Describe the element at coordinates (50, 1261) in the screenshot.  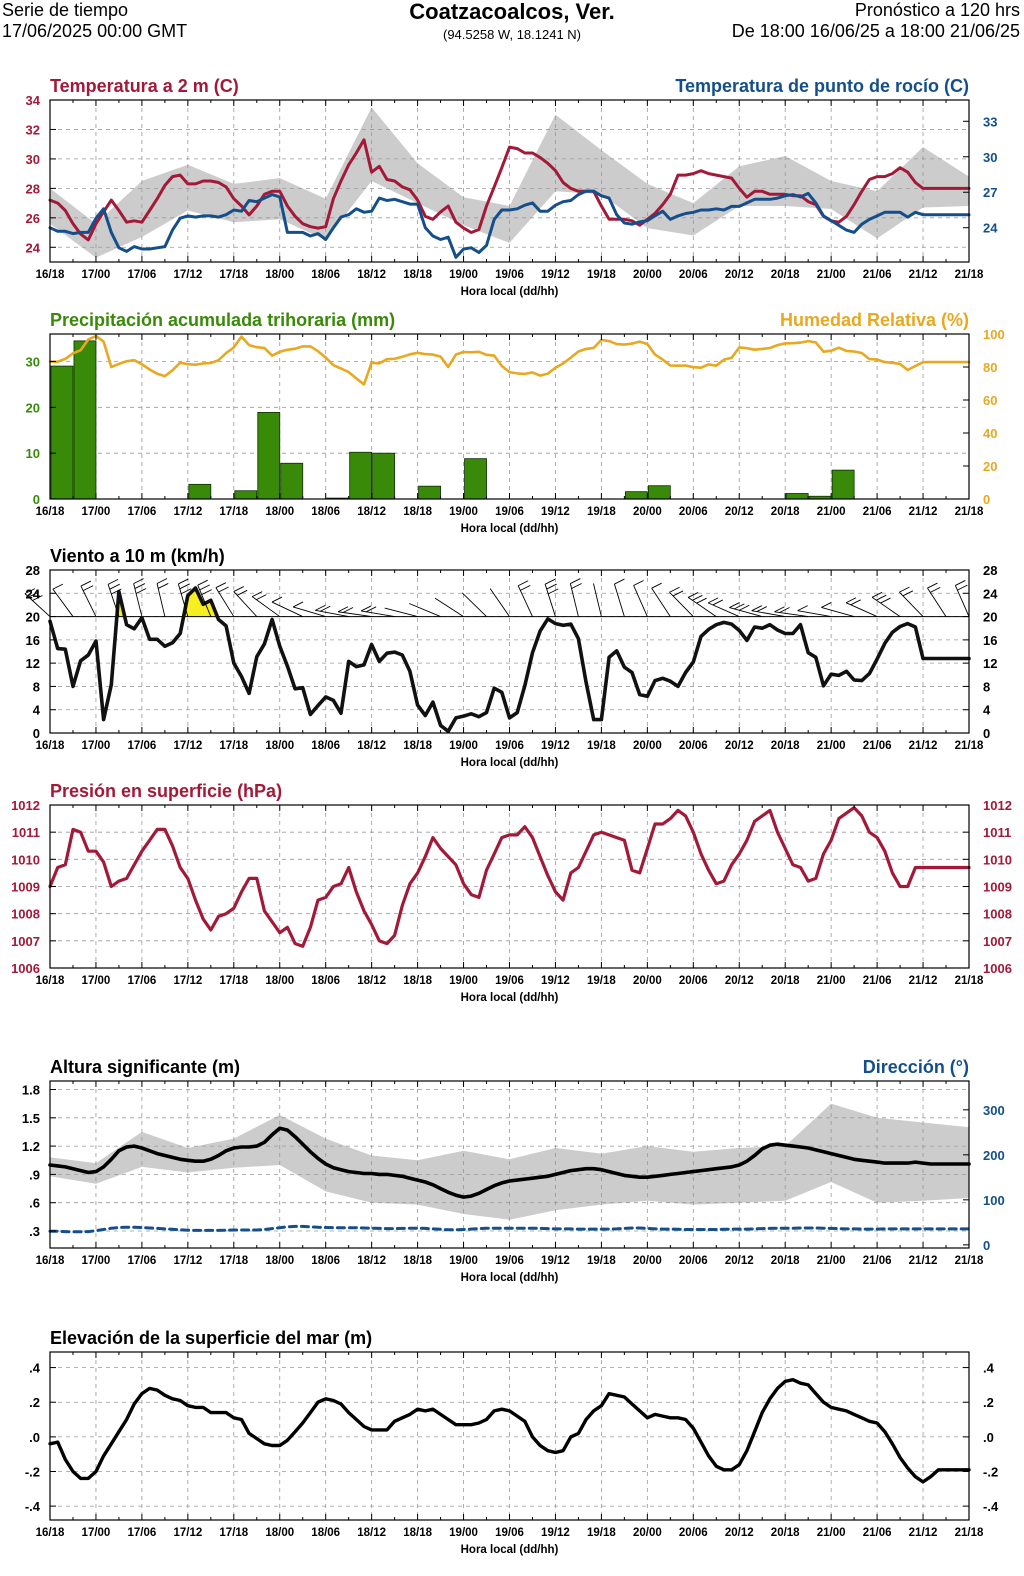
I see `x-tick-label: 16/18` at that location.